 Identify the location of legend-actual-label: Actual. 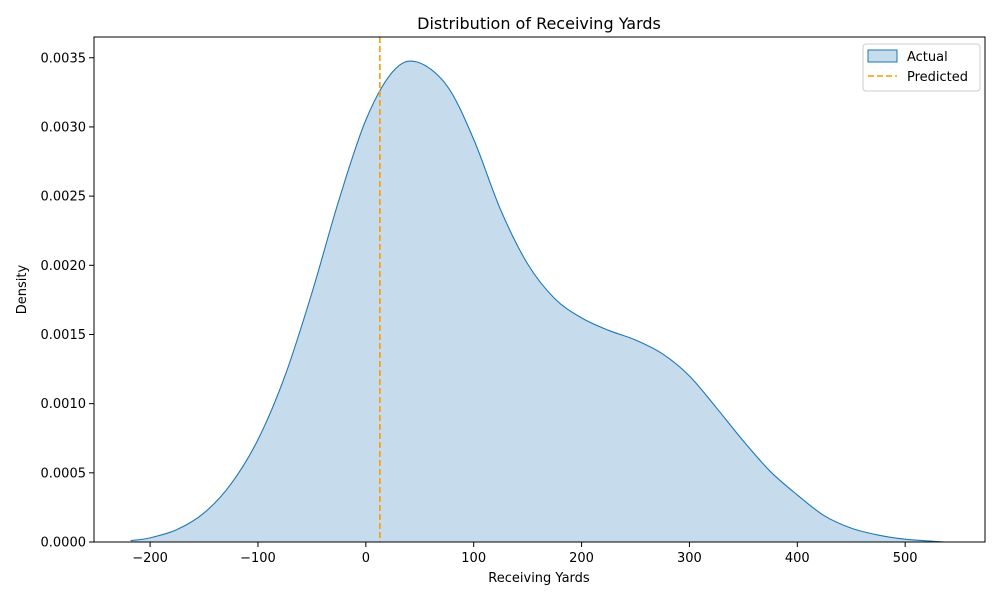
(927, 57).